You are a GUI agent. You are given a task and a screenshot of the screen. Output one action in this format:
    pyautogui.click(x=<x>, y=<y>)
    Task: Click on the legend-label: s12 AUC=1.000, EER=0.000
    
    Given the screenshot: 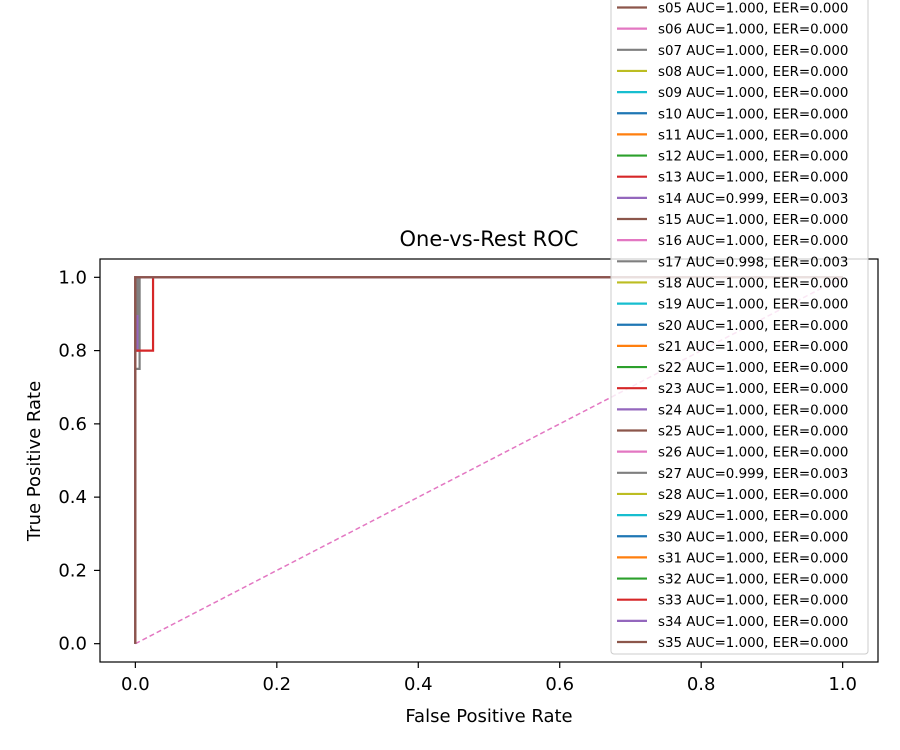 What is the action you would take?
    pyautogui.click(x=753, y=157)
    